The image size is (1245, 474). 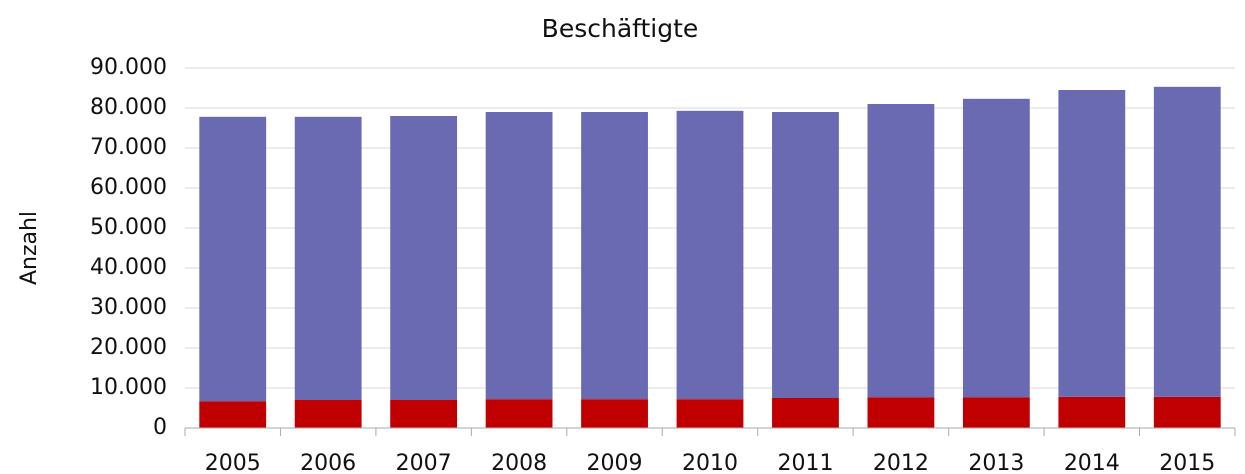 What do you see at coordinates (128, 227) in the screenshot?
I see `y-tick-label: 50.000` at bounding box center [128, 227].